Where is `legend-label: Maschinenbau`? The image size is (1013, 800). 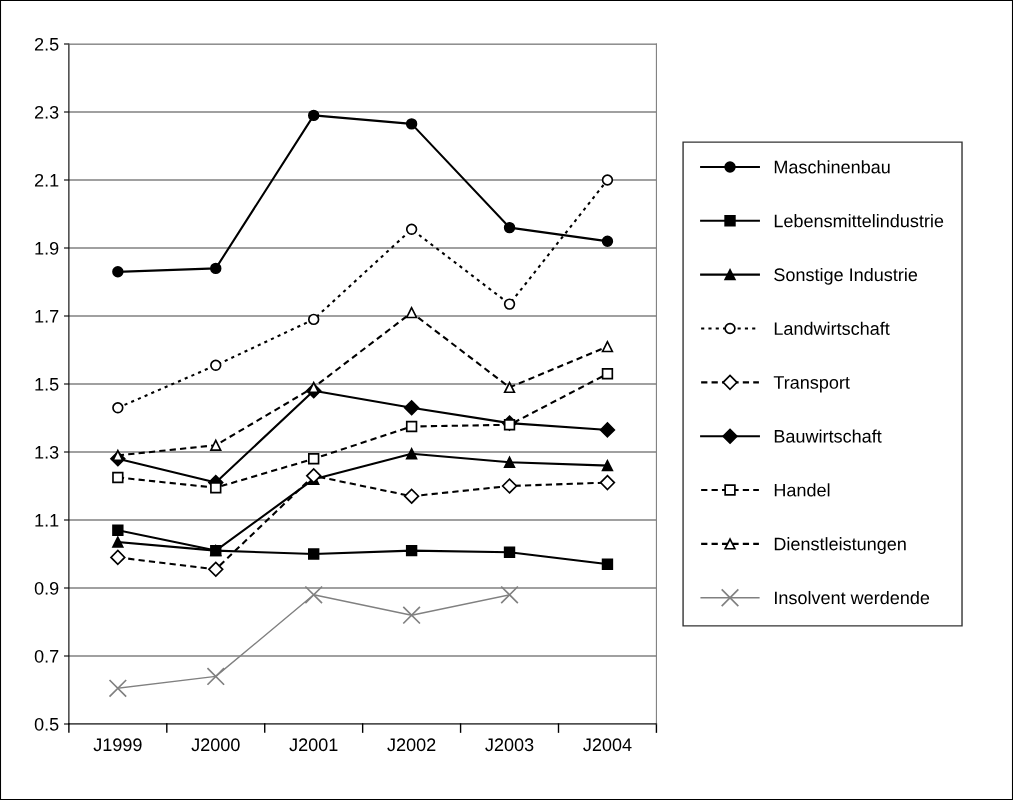
legend-label: Maschinenbau is located at coordinates (832, 167).